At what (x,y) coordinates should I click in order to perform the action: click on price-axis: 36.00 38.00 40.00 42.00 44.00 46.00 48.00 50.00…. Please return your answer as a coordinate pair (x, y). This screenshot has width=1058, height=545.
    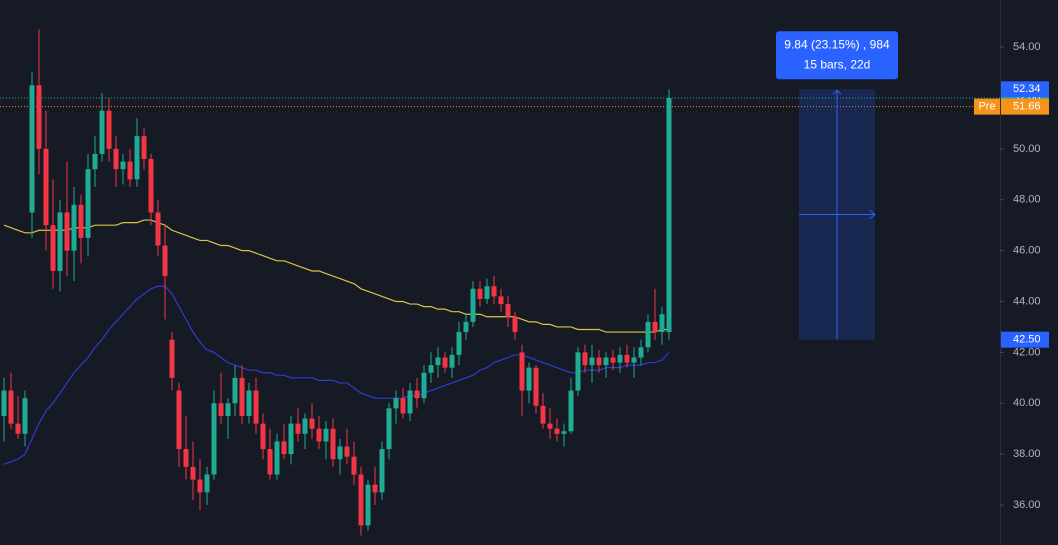
    Looking at the image, I should click on (1011, 255).